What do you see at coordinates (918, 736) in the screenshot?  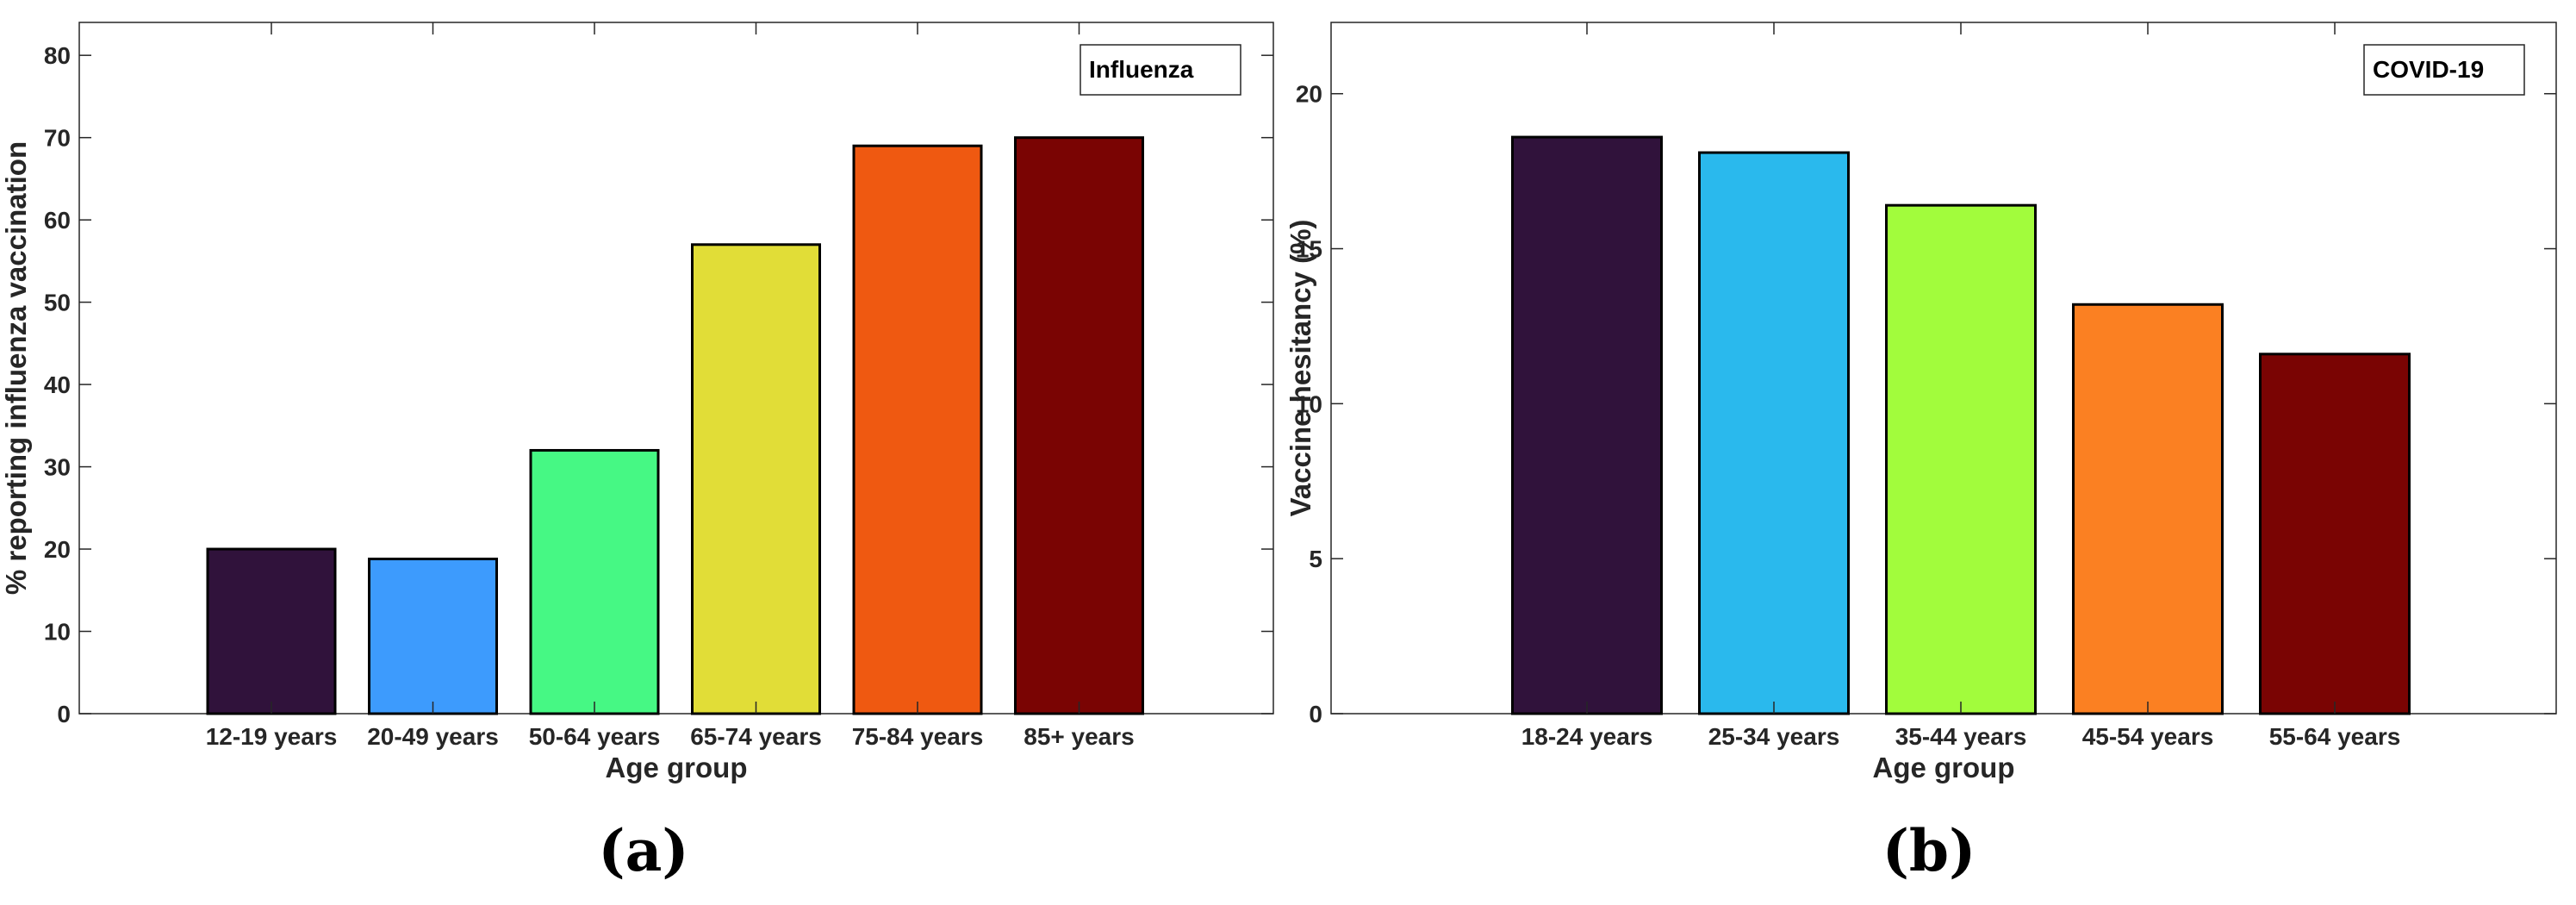 I see `x-tick-label: 75-84 years` at bounding box center [918, 736].